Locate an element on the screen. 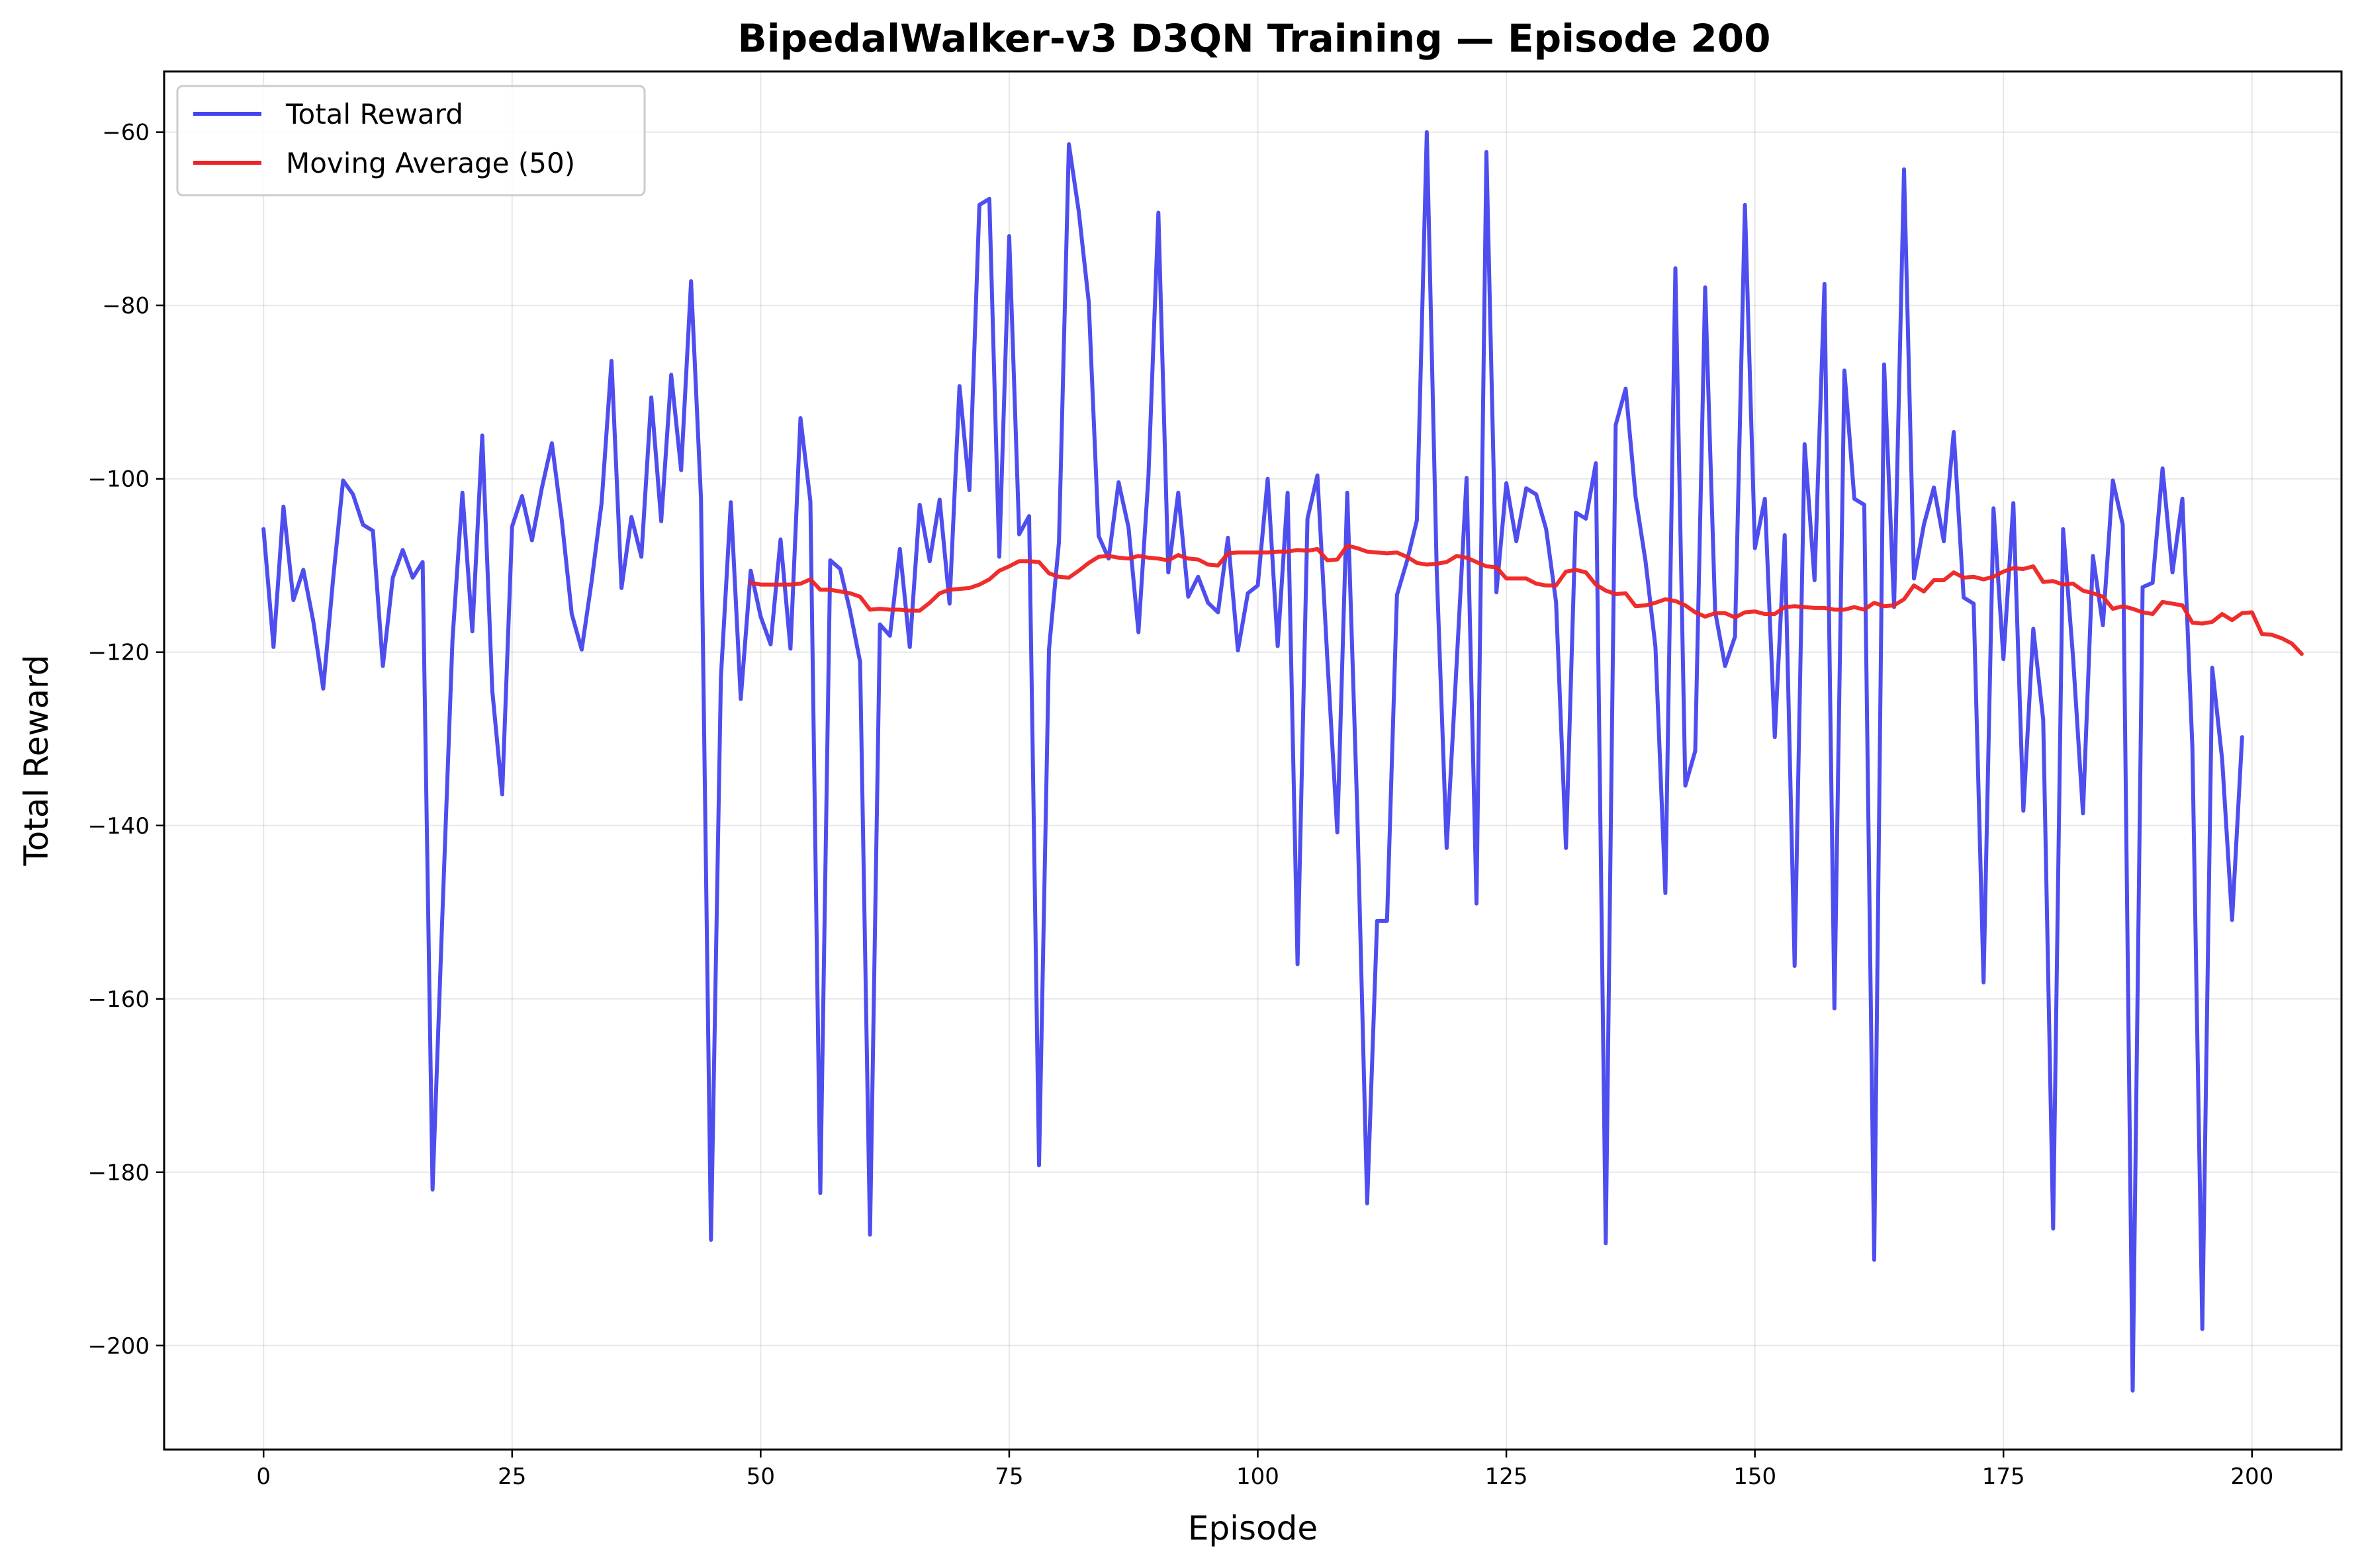  y-tick-label: −180 is located at coordinates (119, 1173).